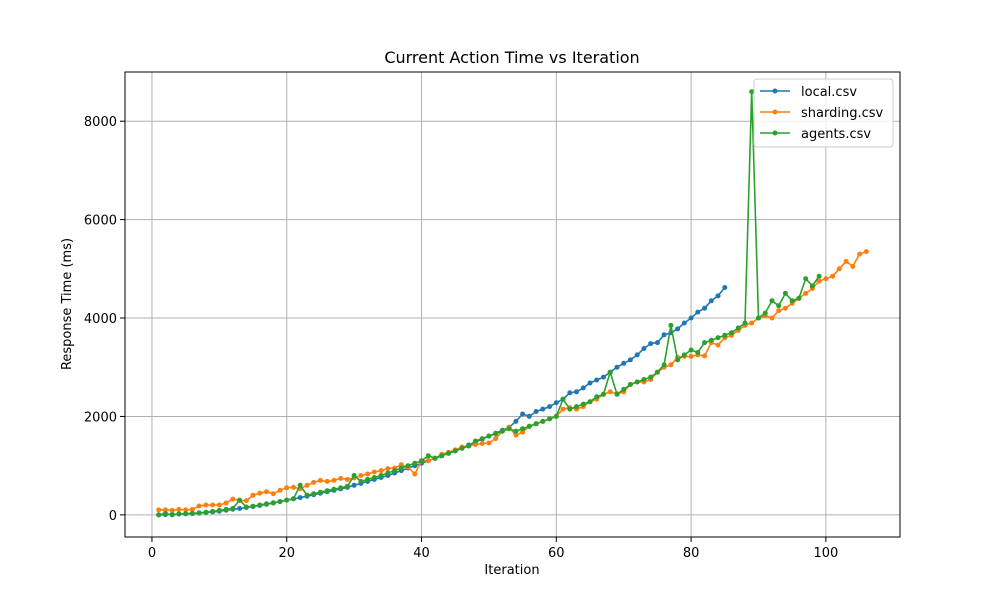 The width and height of the screenshot is (1000, 600). Describe the element at coordinates (556, 553) in the screenshot. I see `x-tick-label: 60` at that location.